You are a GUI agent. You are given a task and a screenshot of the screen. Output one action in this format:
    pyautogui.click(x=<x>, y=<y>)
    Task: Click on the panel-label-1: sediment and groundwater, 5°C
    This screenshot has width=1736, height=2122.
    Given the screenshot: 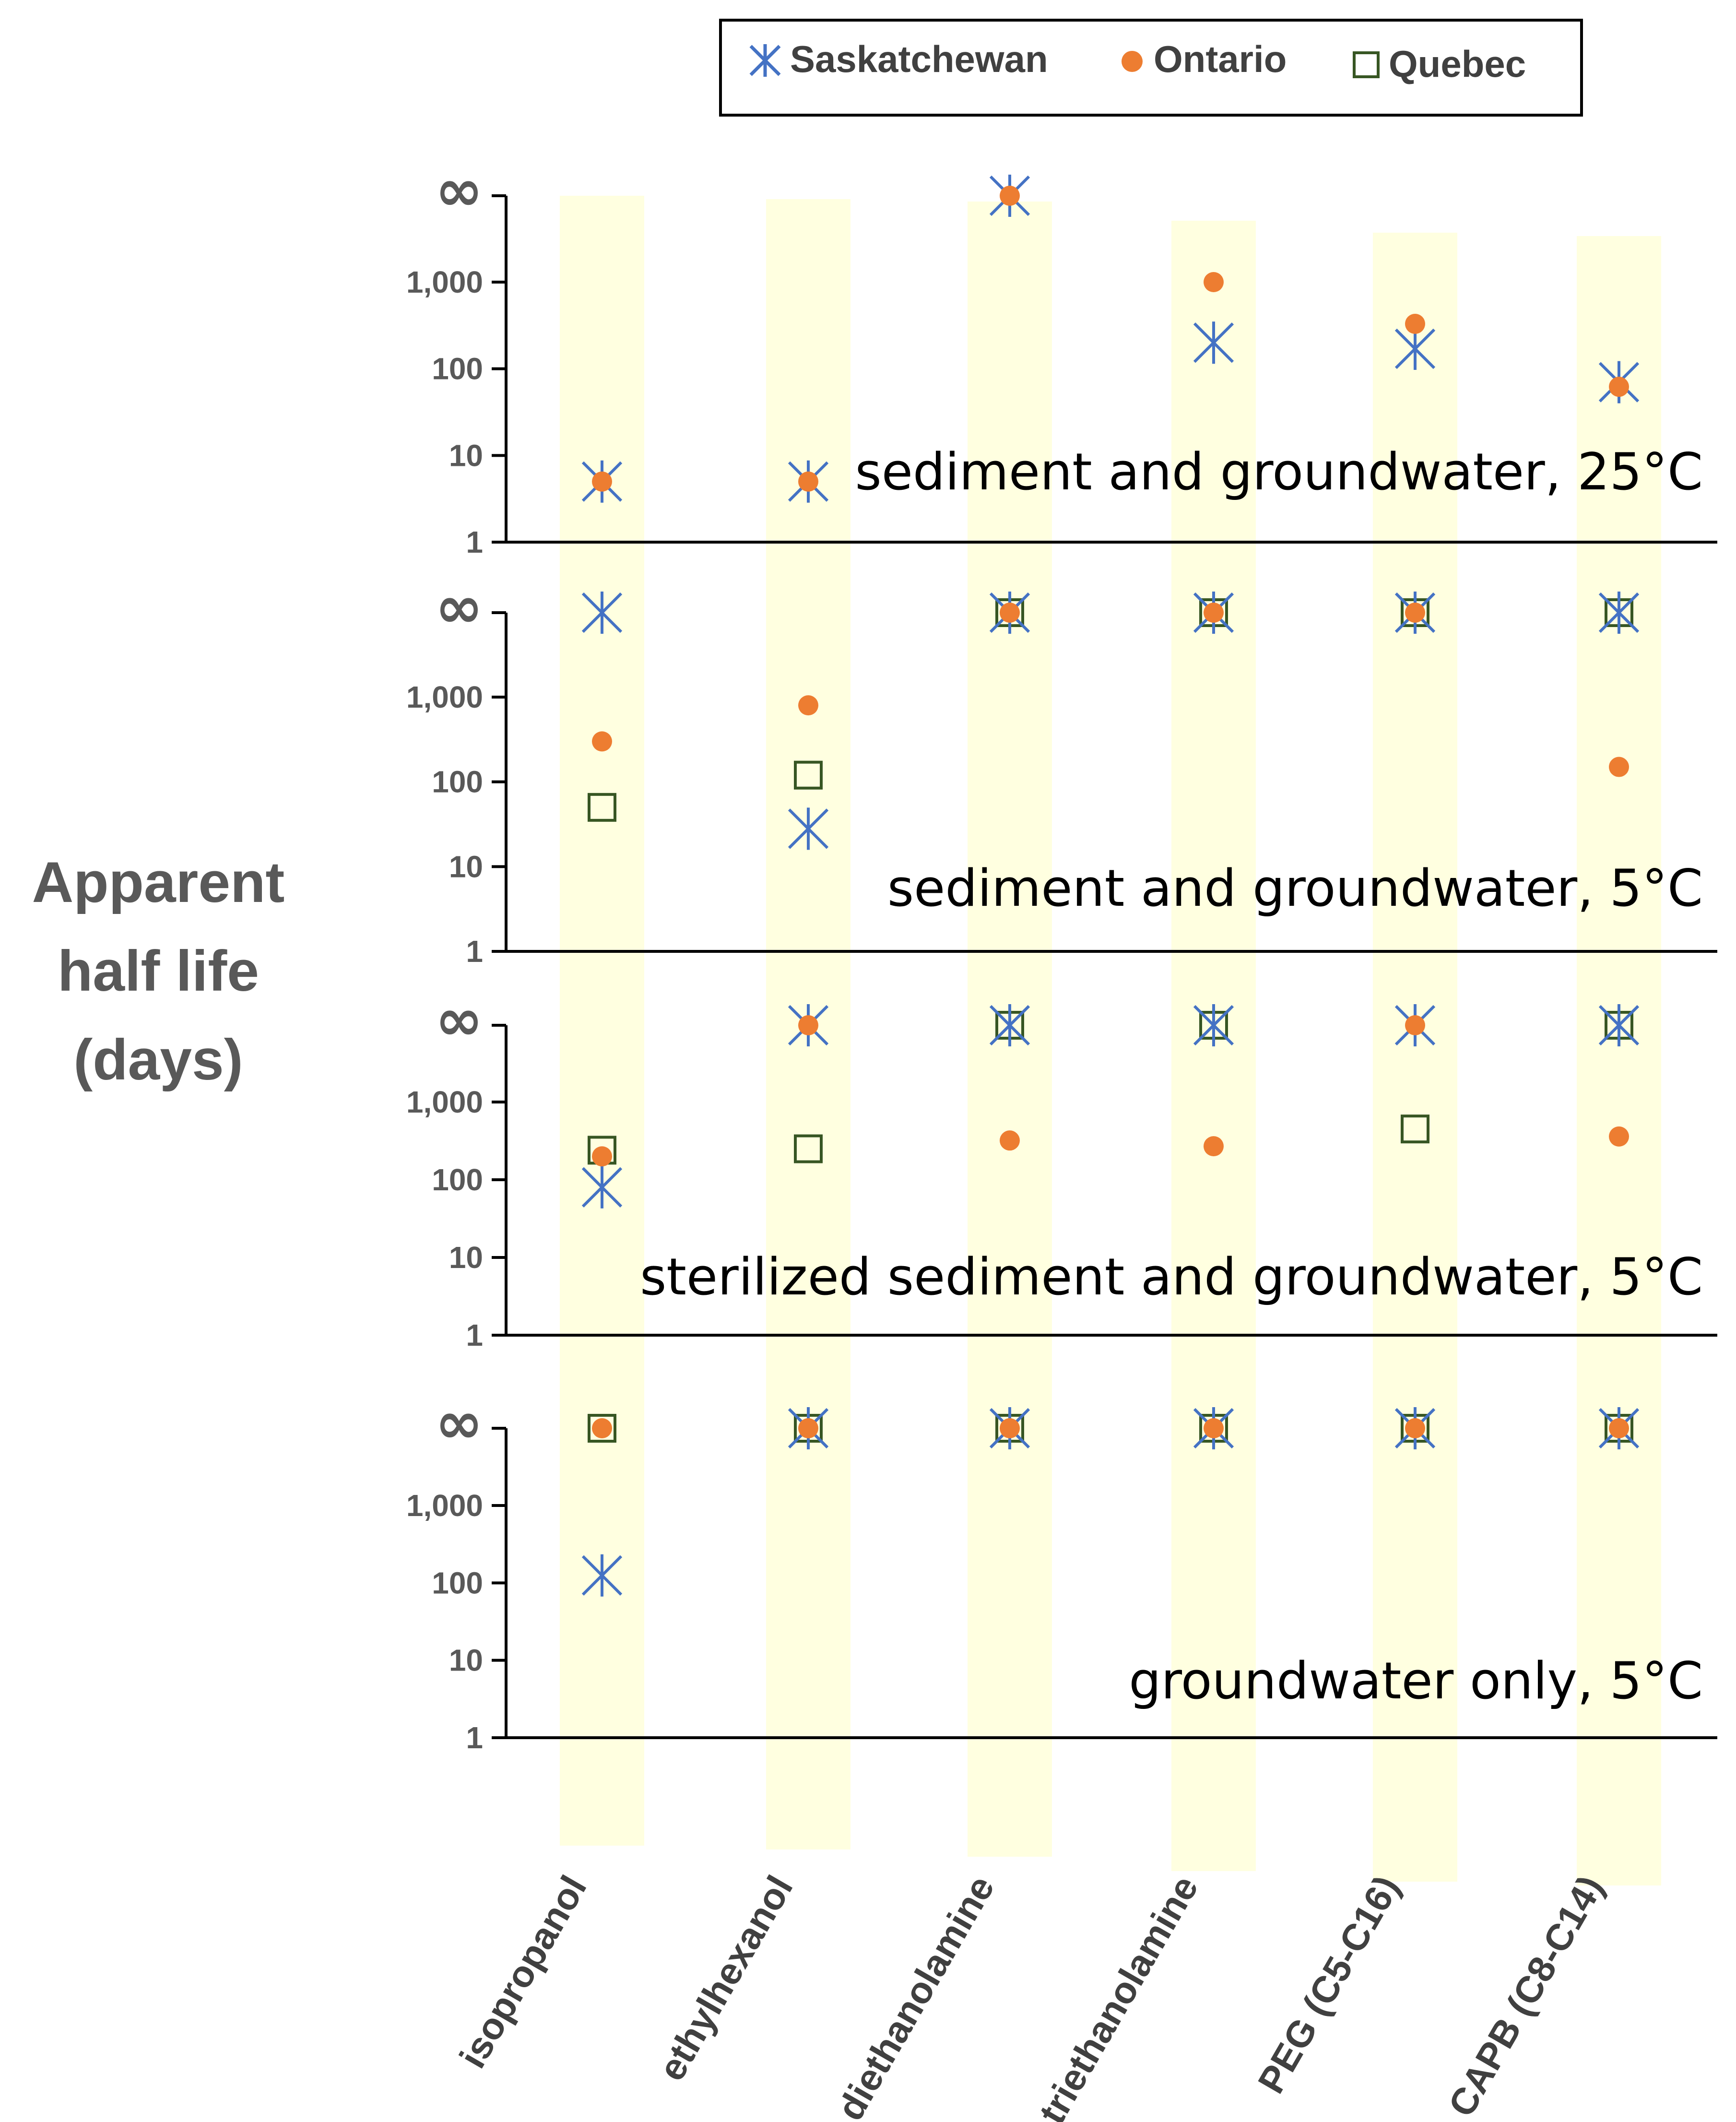 What is the action you would take?
    pyautogui.click(x=1295, y=889)
    